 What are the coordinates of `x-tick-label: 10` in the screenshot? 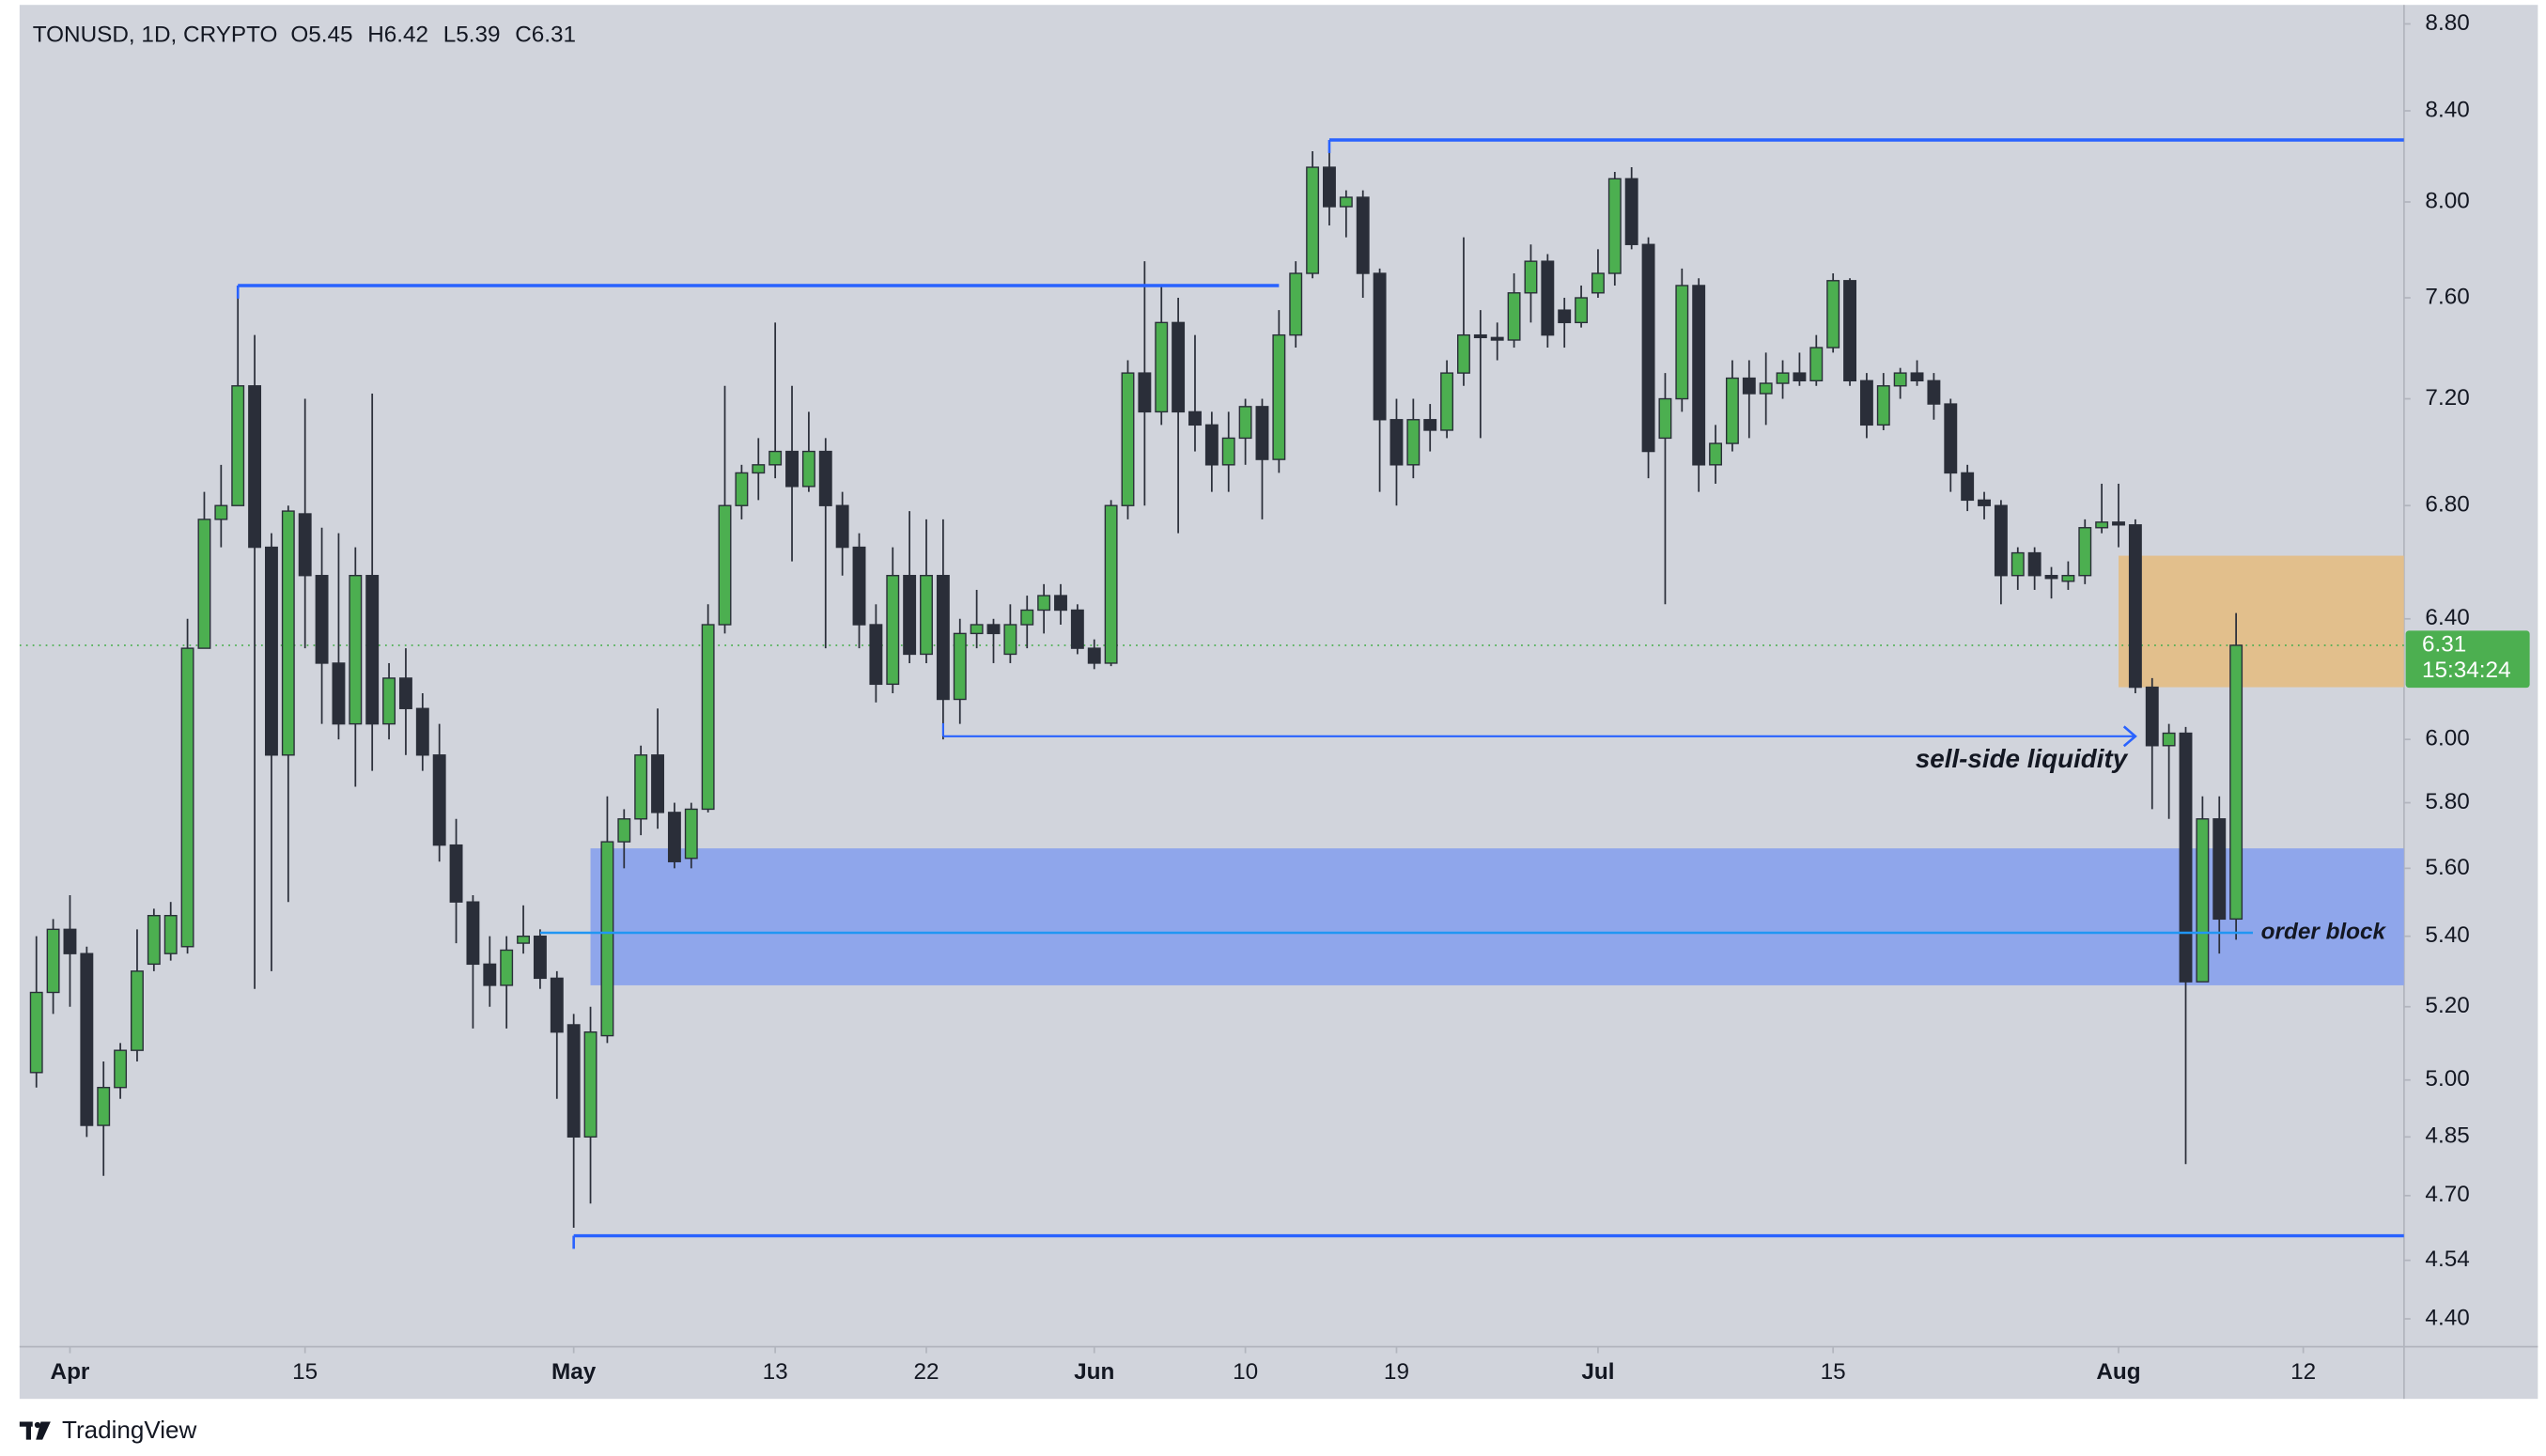 It's located at (1245, 1372).